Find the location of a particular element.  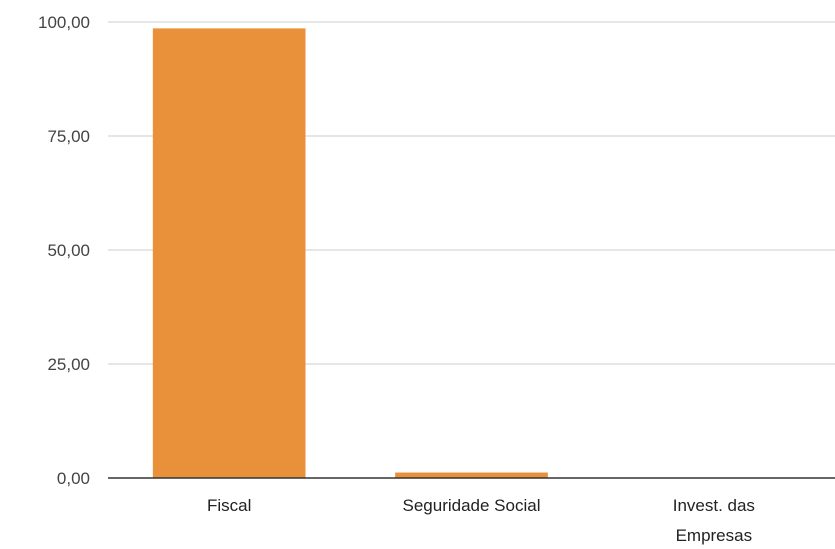

y-tick-label: 0,00 is located at coordinates (73, 478).